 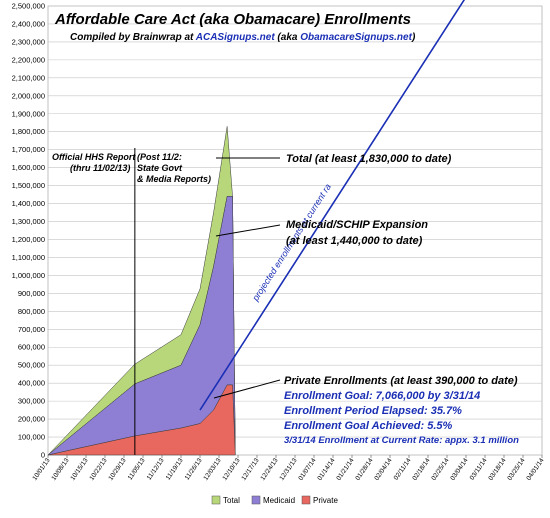 I want to click on area-private, so click(x=141, y=420).